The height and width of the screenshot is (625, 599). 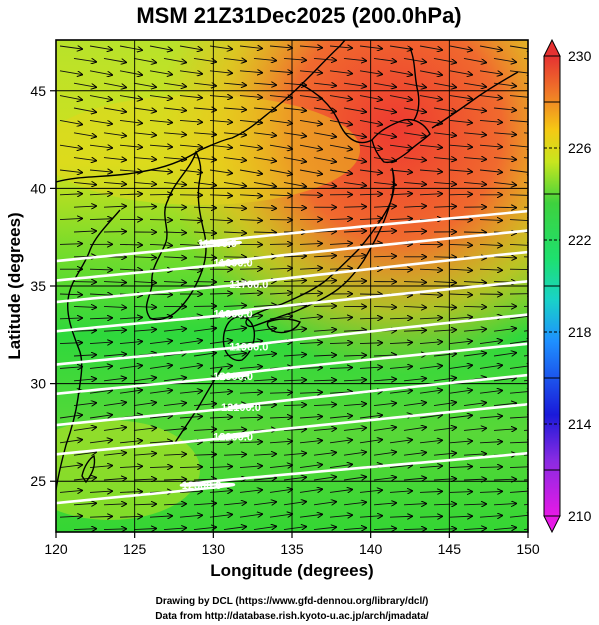 What do you see at coordinates (214, 549) in the screenshot?
I see `x-tick-label: 130` at bounding box center [214, 549].